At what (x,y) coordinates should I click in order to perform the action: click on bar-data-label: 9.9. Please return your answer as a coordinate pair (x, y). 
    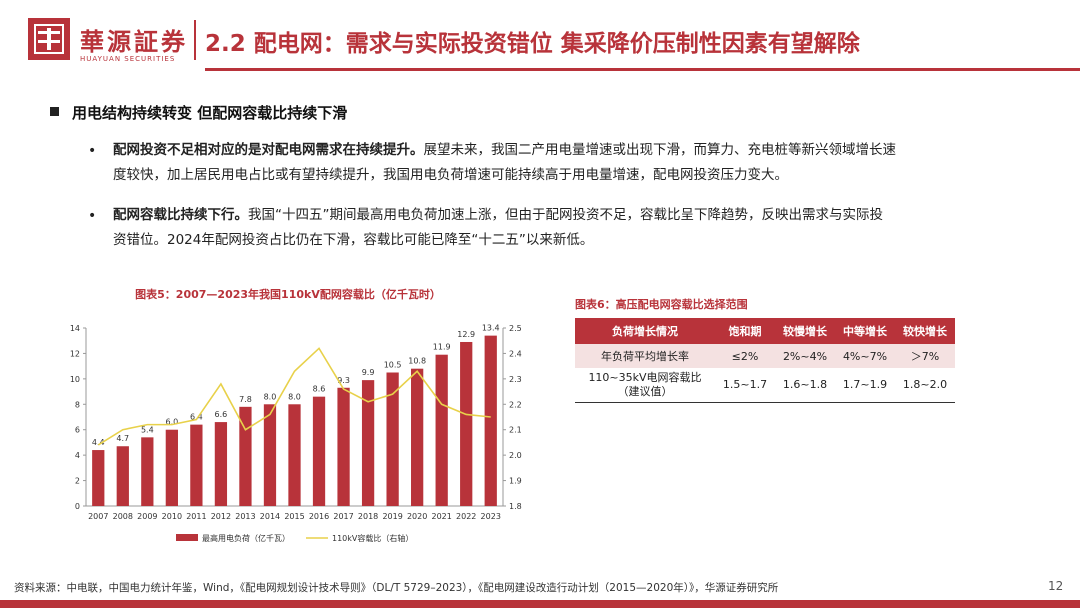
    Looking at the image, I should click on (368, 372).